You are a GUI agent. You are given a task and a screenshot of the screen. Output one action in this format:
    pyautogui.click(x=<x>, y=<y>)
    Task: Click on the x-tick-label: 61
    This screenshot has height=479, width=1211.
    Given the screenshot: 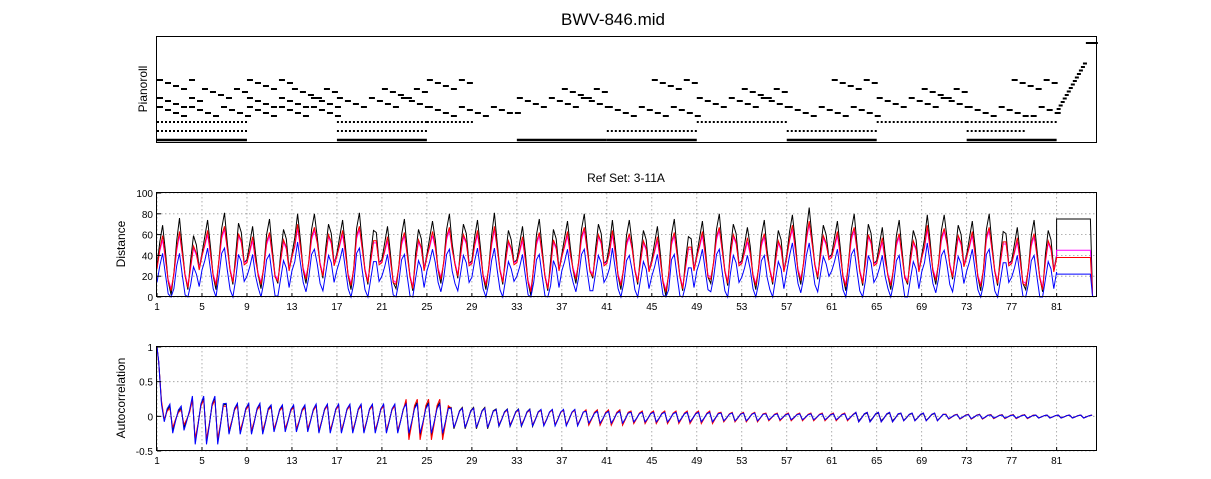 What is the action you would take?
    pyautogui.click(x=832, y=307)
    